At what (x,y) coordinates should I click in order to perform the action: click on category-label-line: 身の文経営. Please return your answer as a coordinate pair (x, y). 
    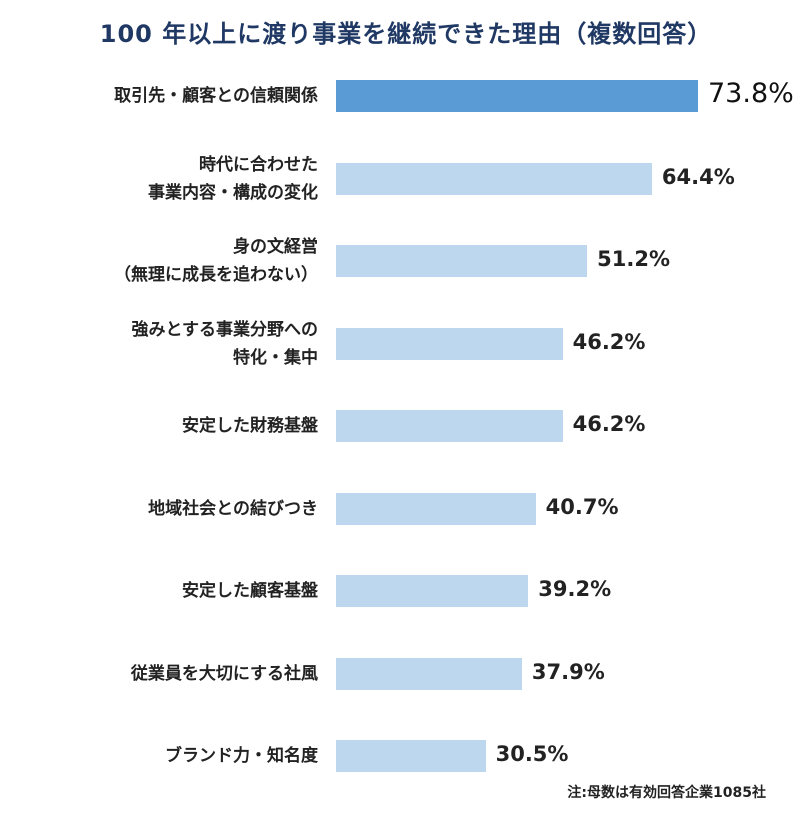
    Looking at the image, I should click on (275, 247).